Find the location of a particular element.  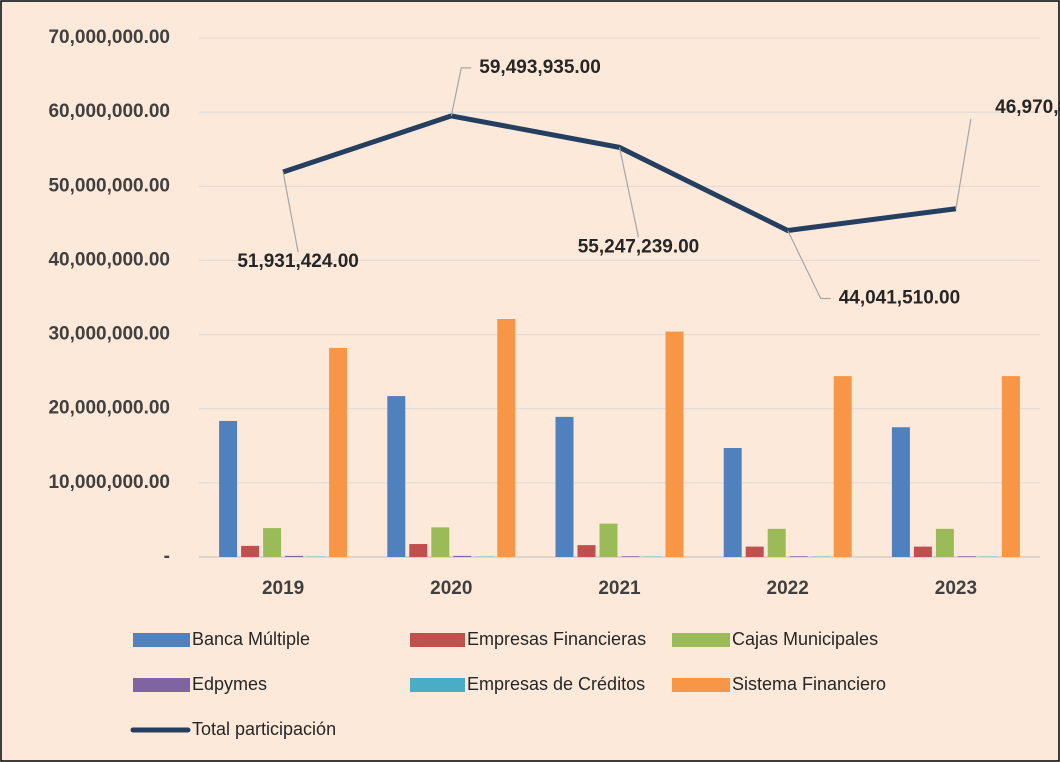

legend-label: Total participación is located at coordinates (264, 729).